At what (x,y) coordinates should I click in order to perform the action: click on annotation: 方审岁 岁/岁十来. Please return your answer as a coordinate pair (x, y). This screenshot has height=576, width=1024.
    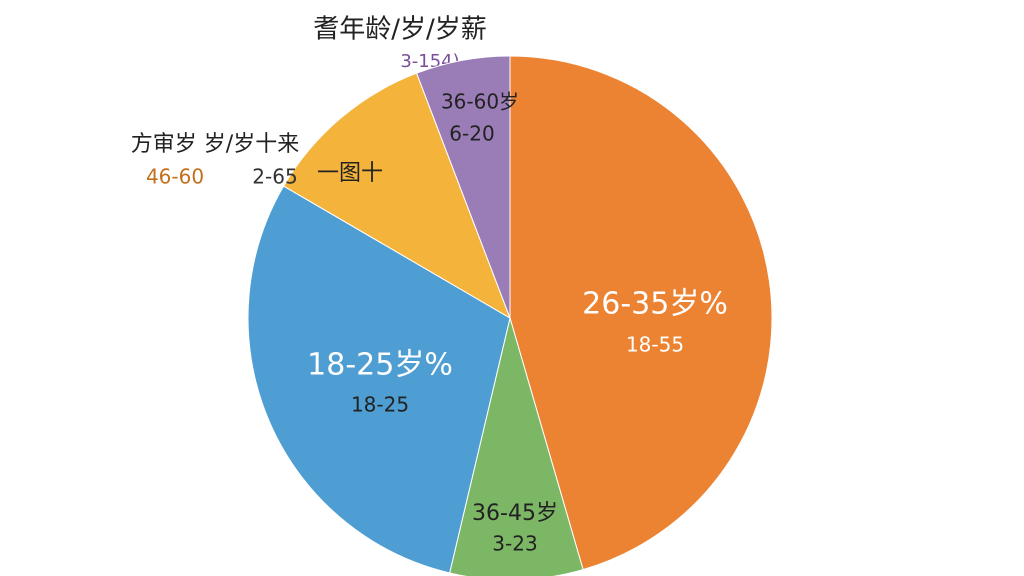
    Looking at the image, I should click on (215, 144).